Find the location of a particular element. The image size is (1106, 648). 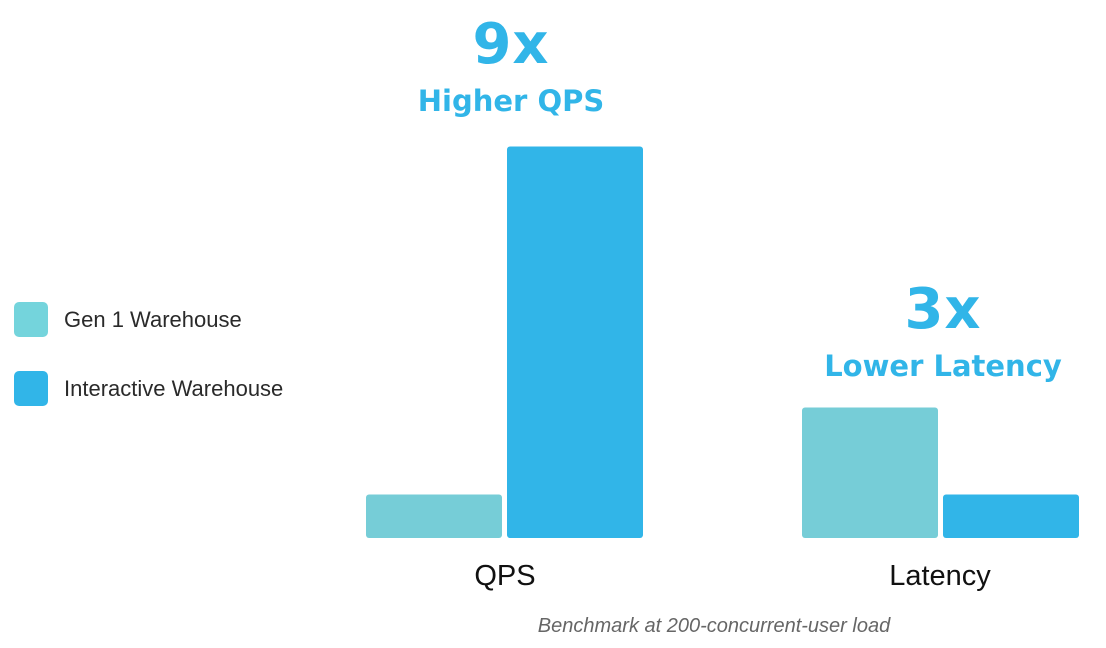

legend-label-interactive: Interactive Warehouse is located at coordinates (174, 388).